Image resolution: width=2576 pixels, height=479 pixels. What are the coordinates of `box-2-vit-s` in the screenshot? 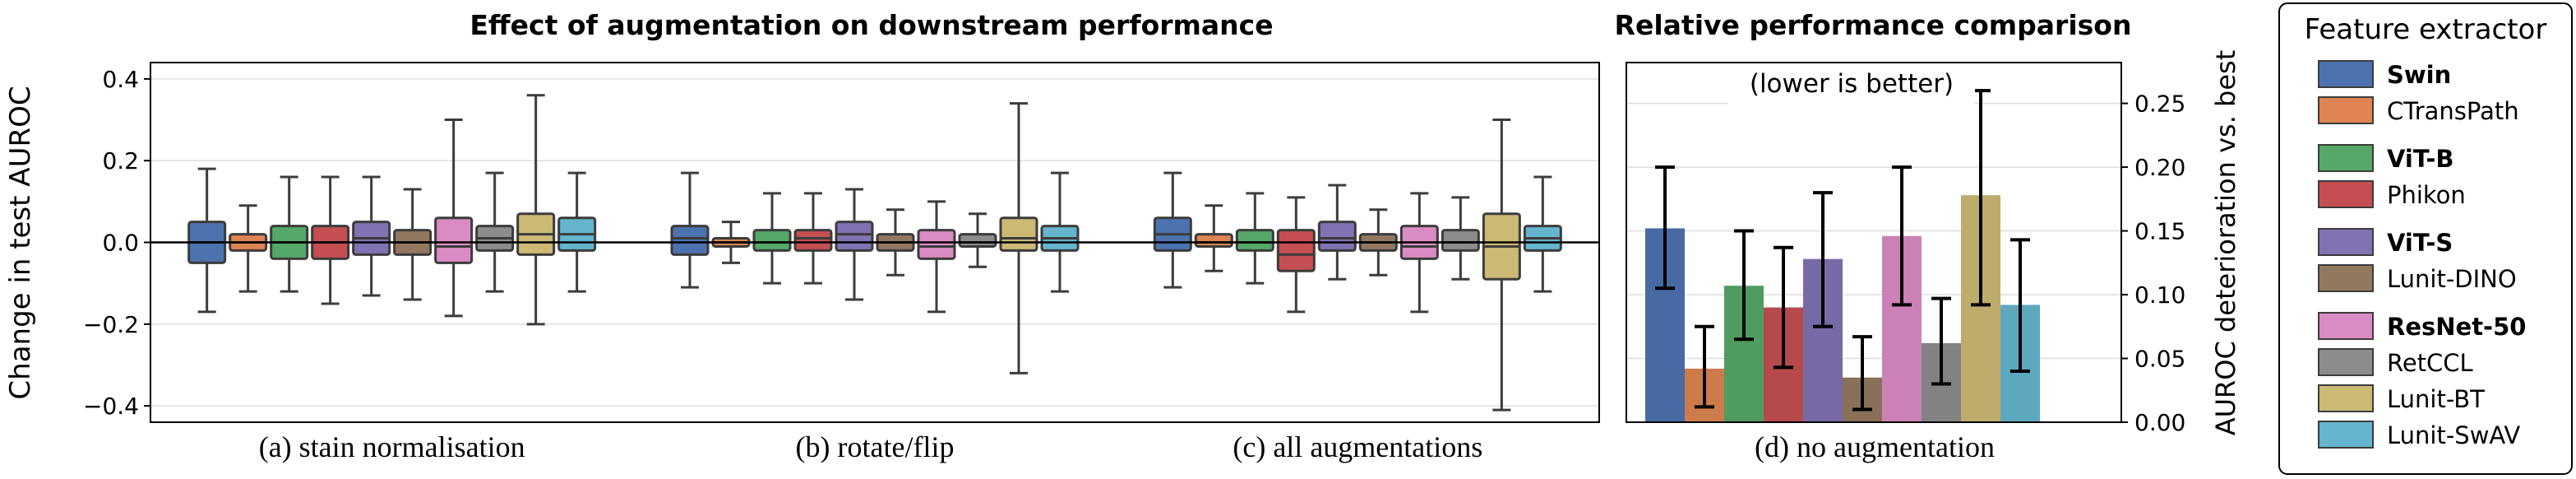 It's located at (854, 244).